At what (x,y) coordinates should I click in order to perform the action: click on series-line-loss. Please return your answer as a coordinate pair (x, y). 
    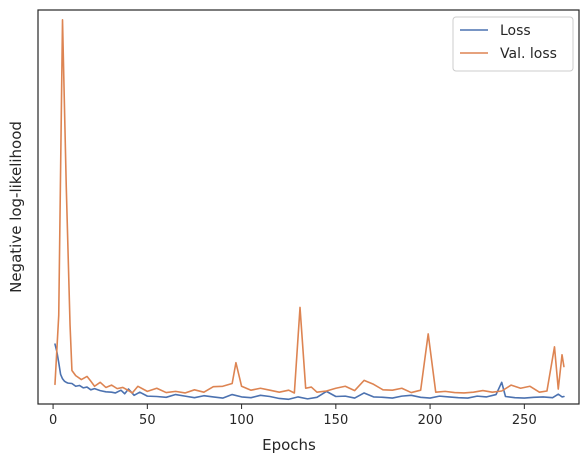
    Looking at the image, I should click on (309, 372).